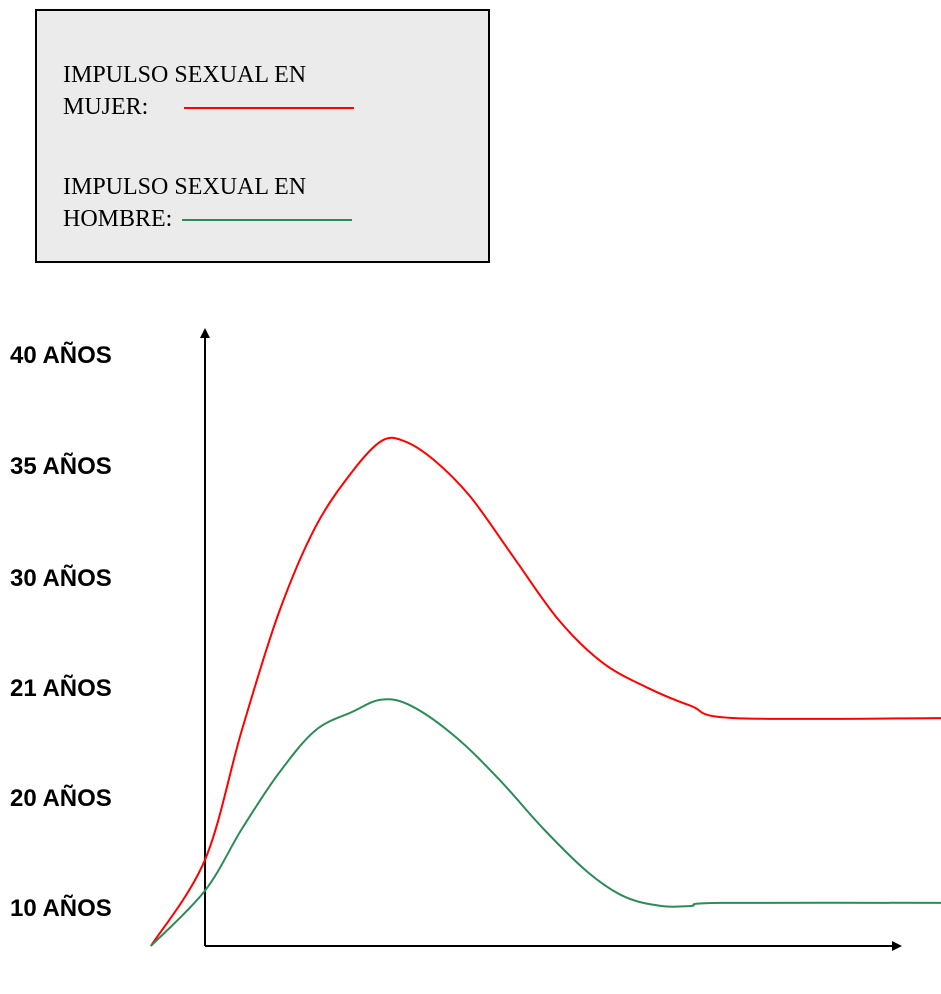 The width and height of the screenshot is (941, 994). Describe the element at coordinates (267, 220) in the screenshot. I see `legend-swatch-hombre` at that location.